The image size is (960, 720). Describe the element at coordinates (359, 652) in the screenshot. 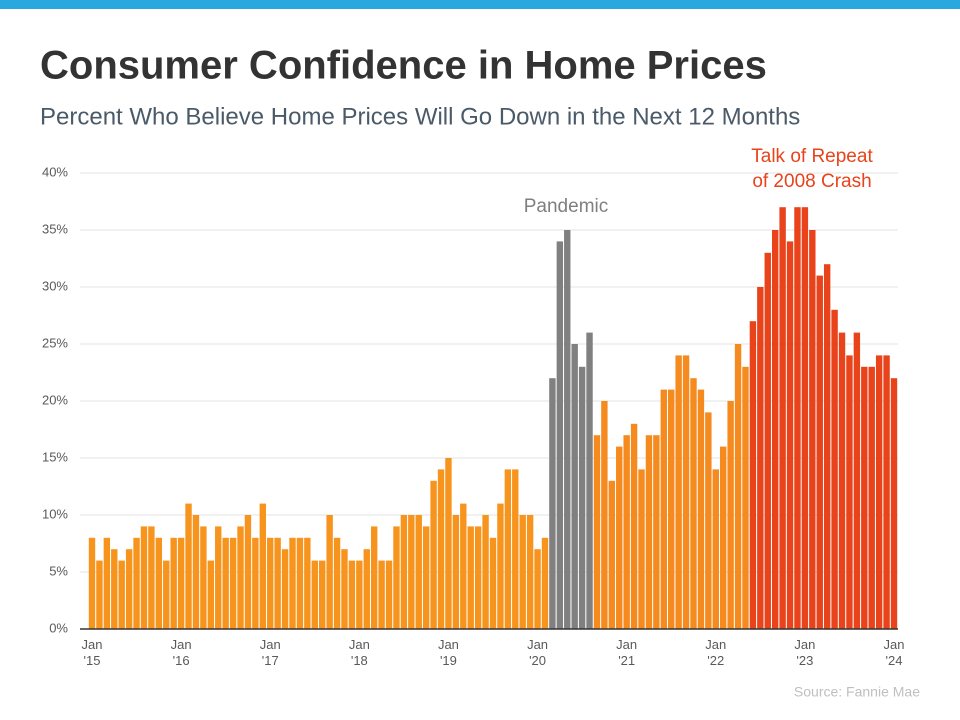

I see `x-tick-label: Jan '18` at that location.